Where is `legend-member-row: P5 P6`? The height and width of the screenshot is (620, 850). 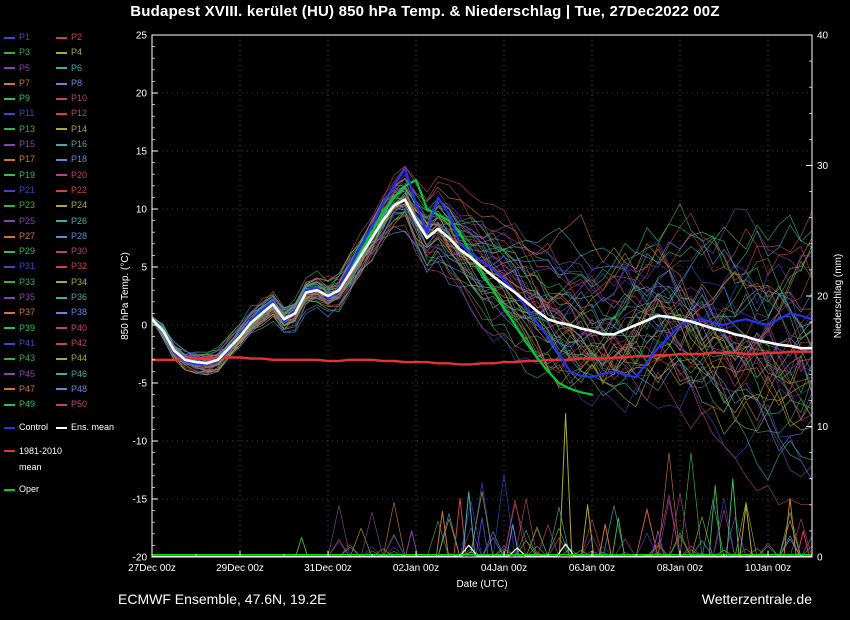 legend-member-row: P5 P6 is located at coordinates (77, 68).